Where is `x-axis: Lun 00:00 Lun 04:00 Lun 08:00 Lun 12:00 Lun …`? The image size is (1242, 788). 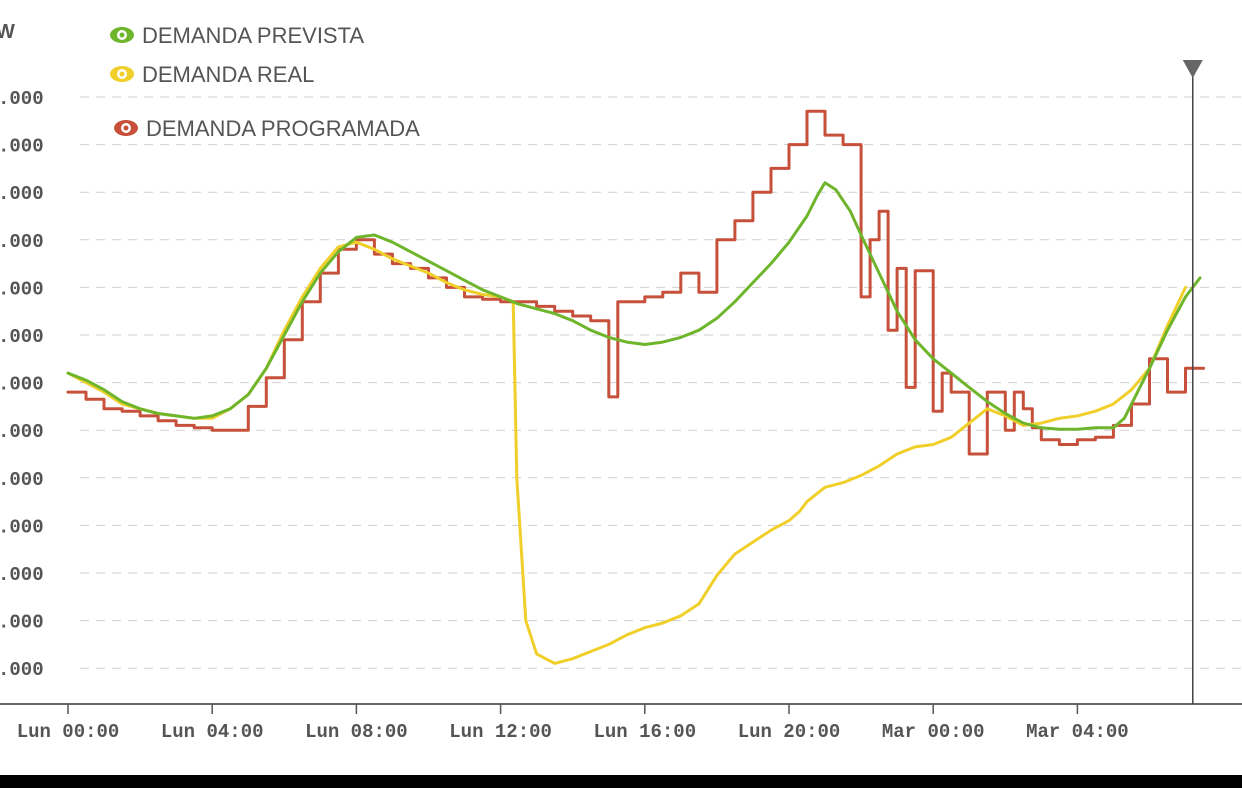
x-axis: Lun 00:00 Lun 04:00 Lun 08:00 Lun 12:00 Lun … is located at coordinates (621, 723).